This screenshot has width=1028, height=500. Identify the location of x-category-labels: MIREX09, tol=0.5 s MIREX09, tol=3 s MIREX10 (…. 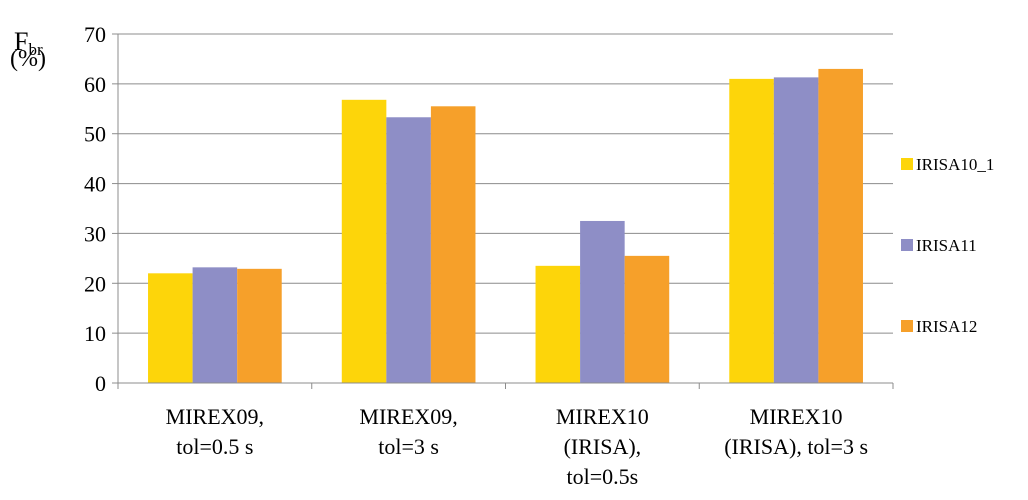
(517, 446).